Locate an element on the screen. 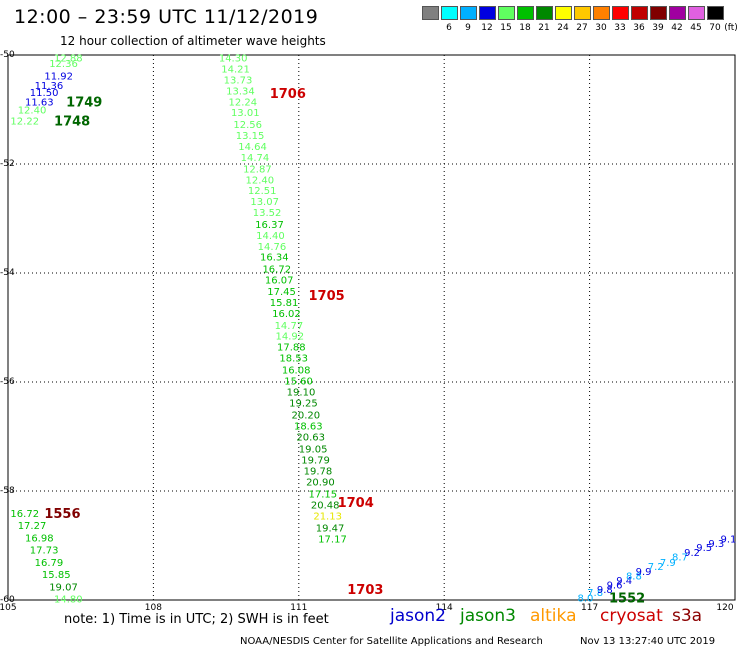 The height and width of the screenshot is (650, 740). wave-height-value: 16.79 is located at coordinates (49, 563).